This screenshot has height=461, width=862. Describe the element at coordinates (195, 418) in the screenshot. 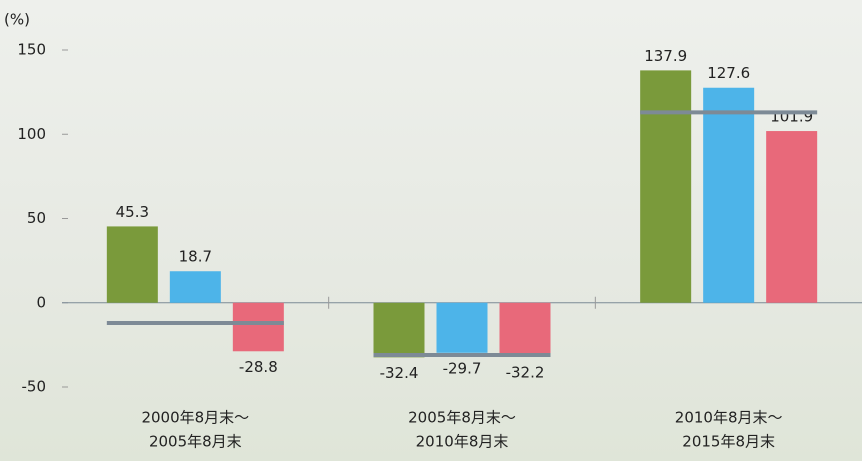

I see `x-tick-label: 2000年8月末～` at that location.